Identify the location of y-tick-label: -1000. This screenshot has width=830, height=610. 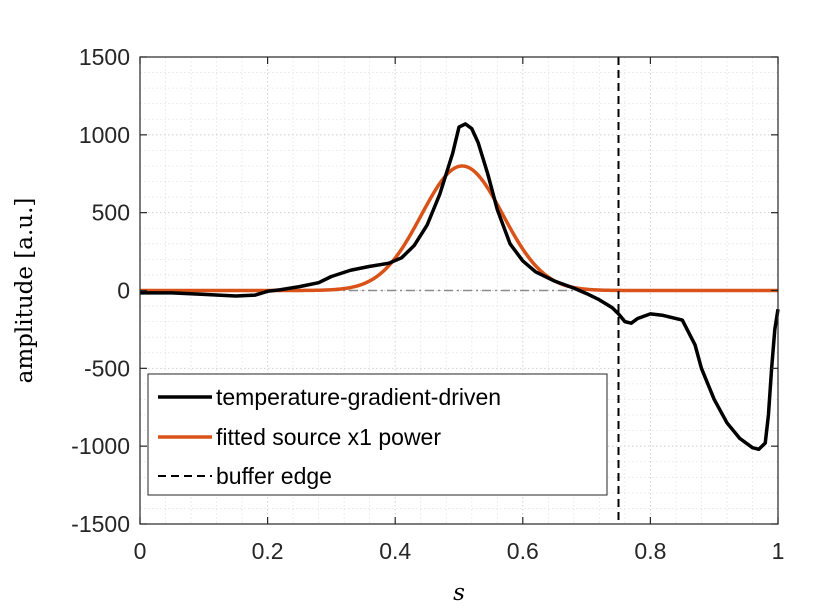
(100, 446).